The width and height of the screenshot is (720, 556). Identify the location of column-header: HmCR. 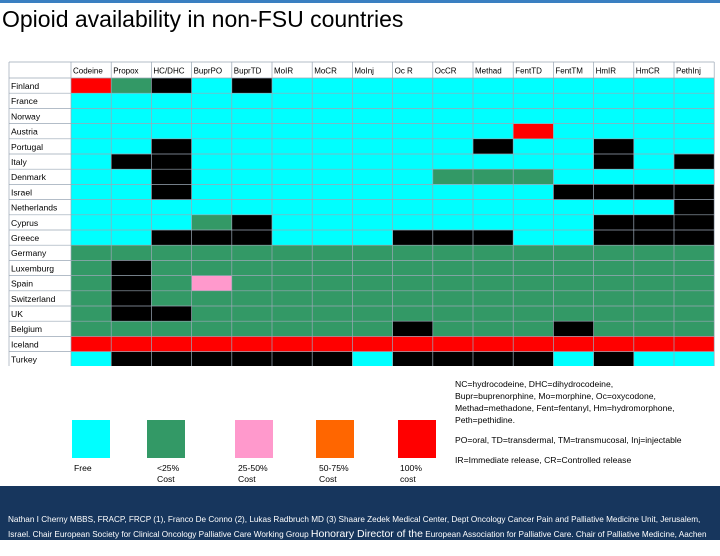
(648, 71).